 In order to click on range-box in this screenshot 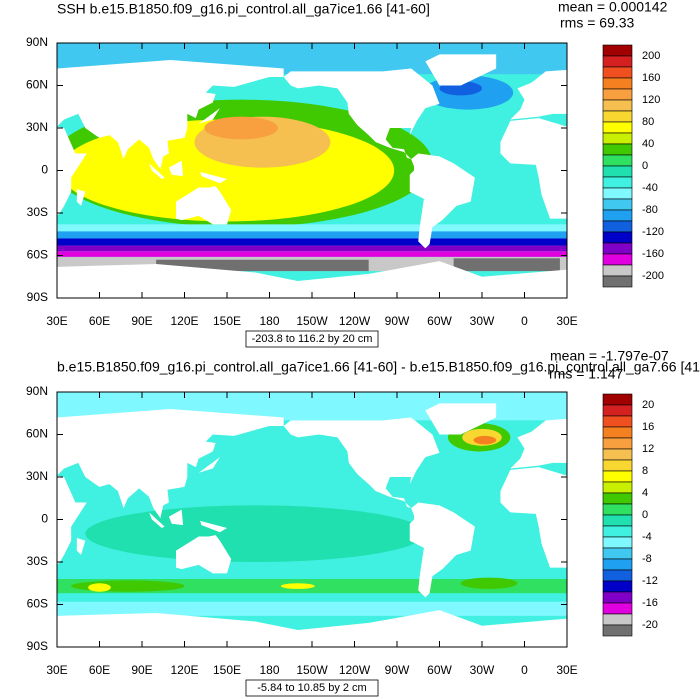, I will do `click(312, 688)`.